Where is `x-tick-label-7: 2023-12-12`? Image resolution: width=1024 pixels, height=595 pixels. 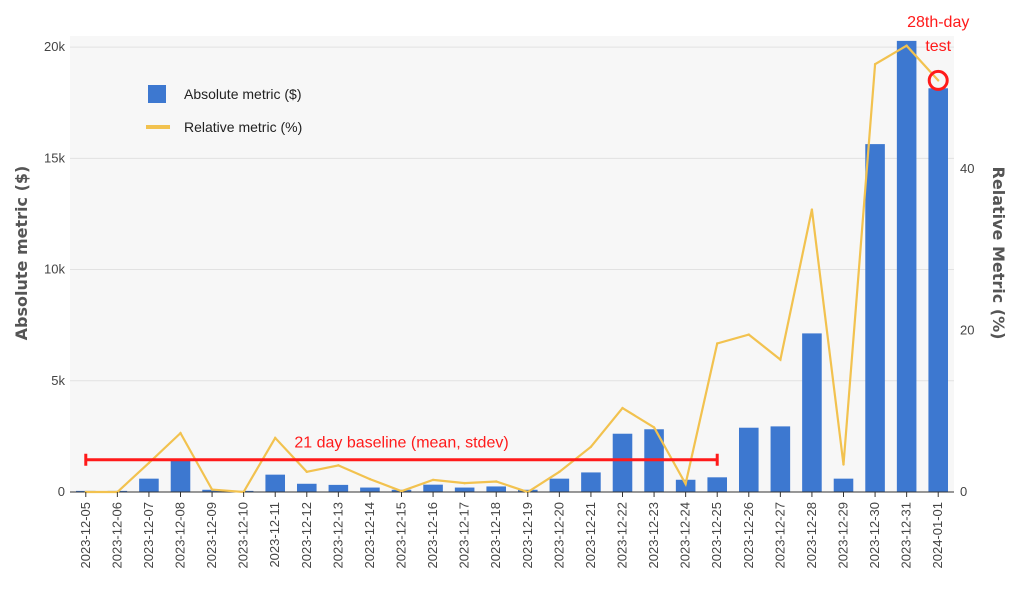 x-tick-label-7: 2023-12-12 is located at coordinates (306, 535).